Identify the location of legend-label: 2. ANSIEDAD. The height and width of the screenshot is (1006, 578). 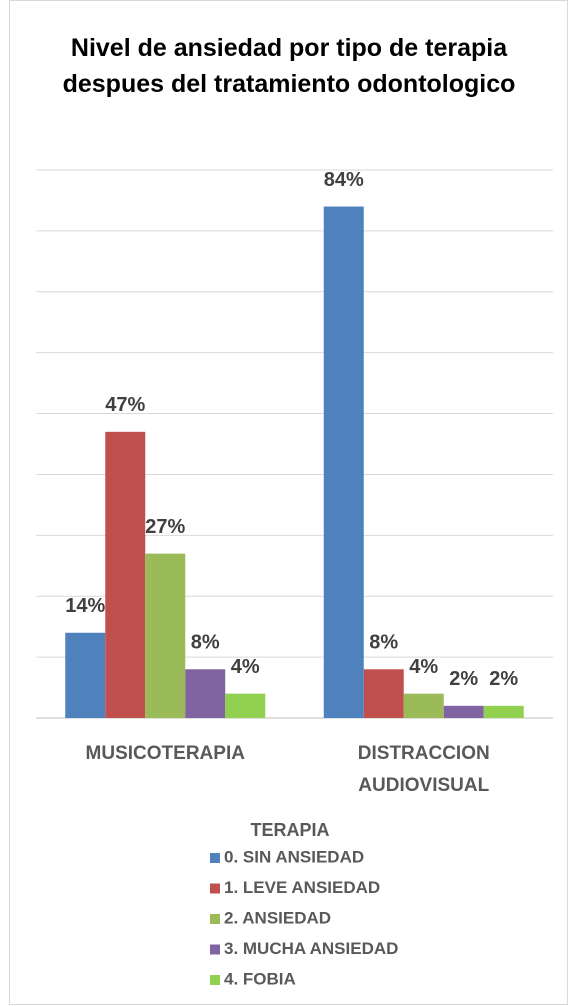
(277, 917).